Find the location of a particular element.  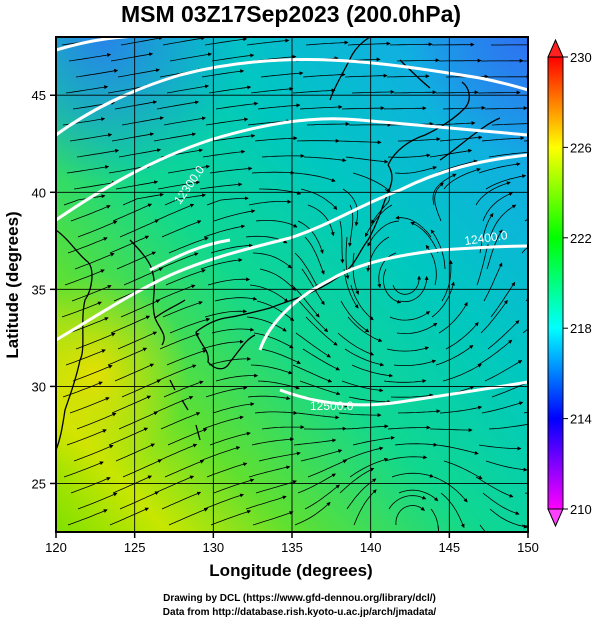

colorbar-tick-label: 222 is located at coordinates (581, 238).